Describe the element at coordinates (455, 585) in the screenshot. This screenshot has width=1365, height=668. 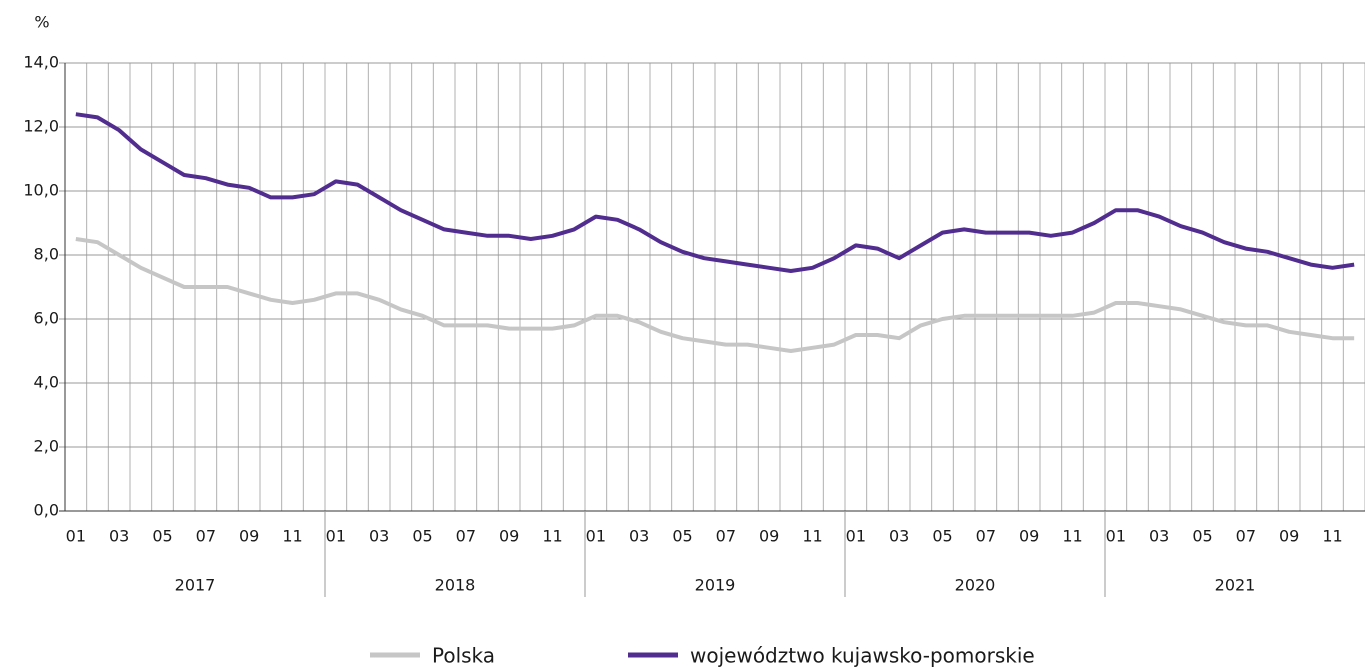
I see `year-label: 2018` at that location.